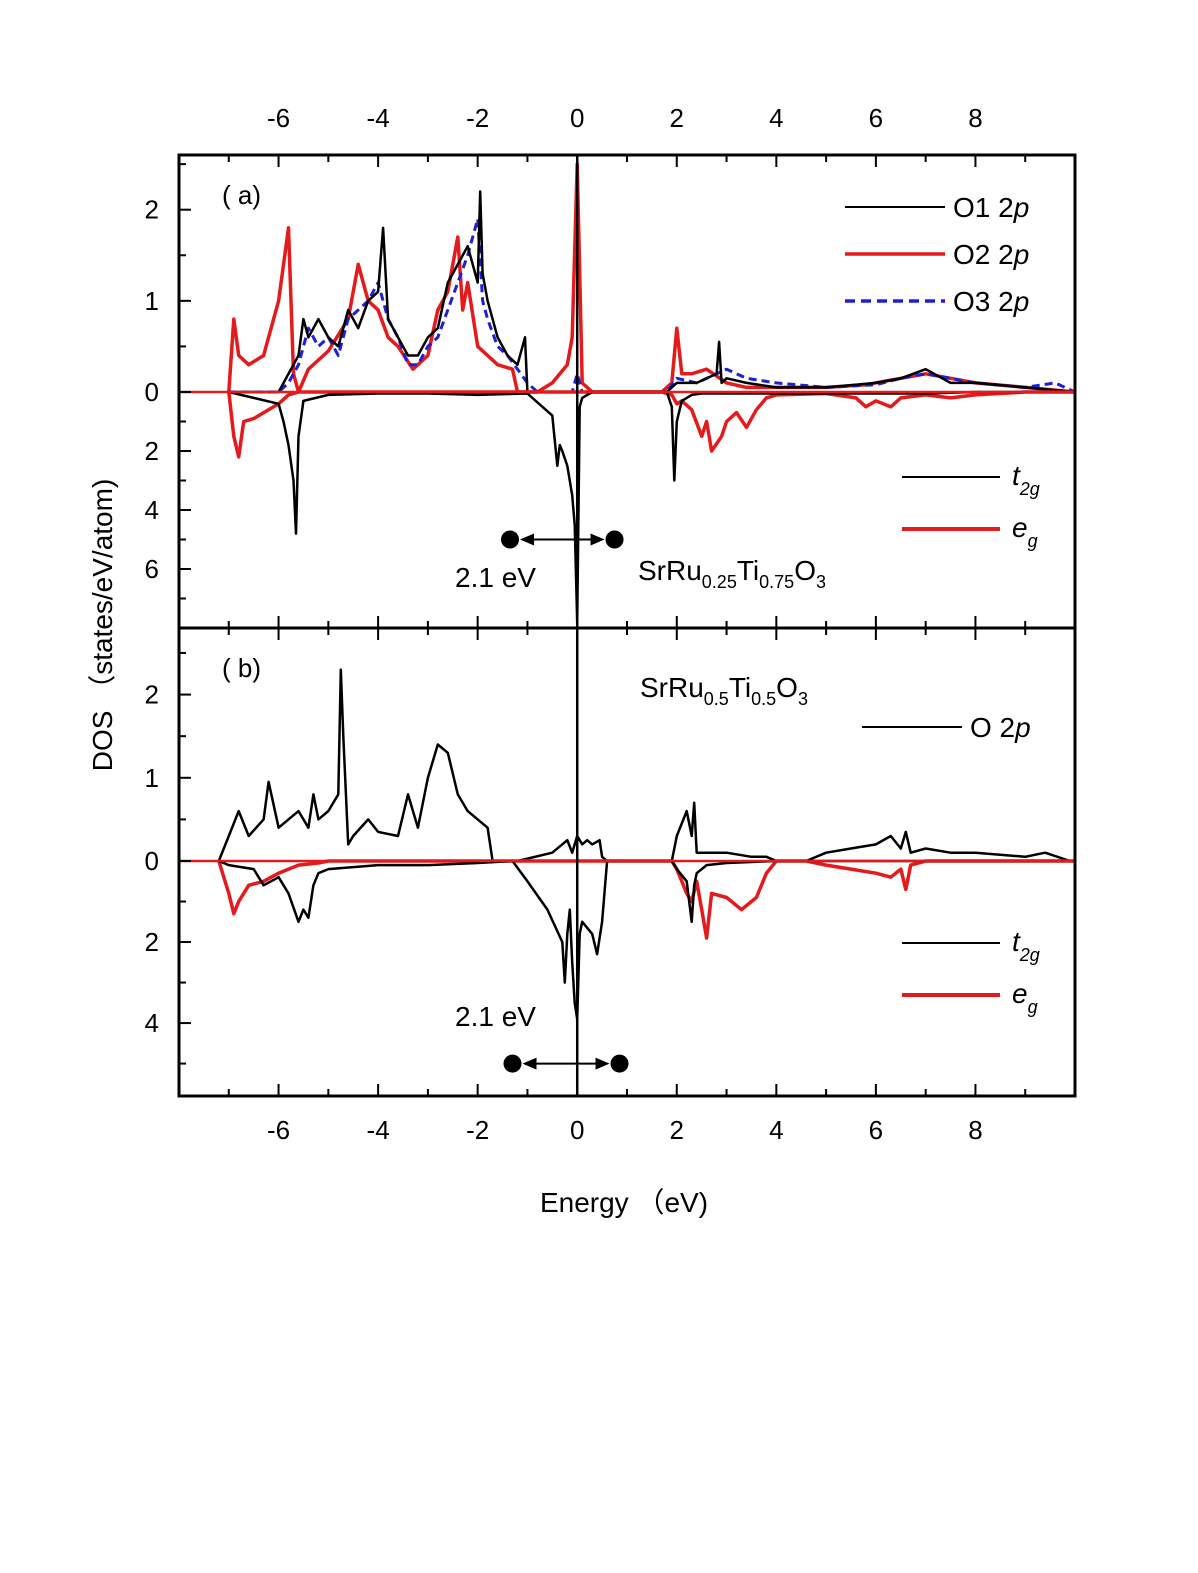 The image size is (1198, 1573). I want to click on x-tick-label-top: 6, so click(876, 118).